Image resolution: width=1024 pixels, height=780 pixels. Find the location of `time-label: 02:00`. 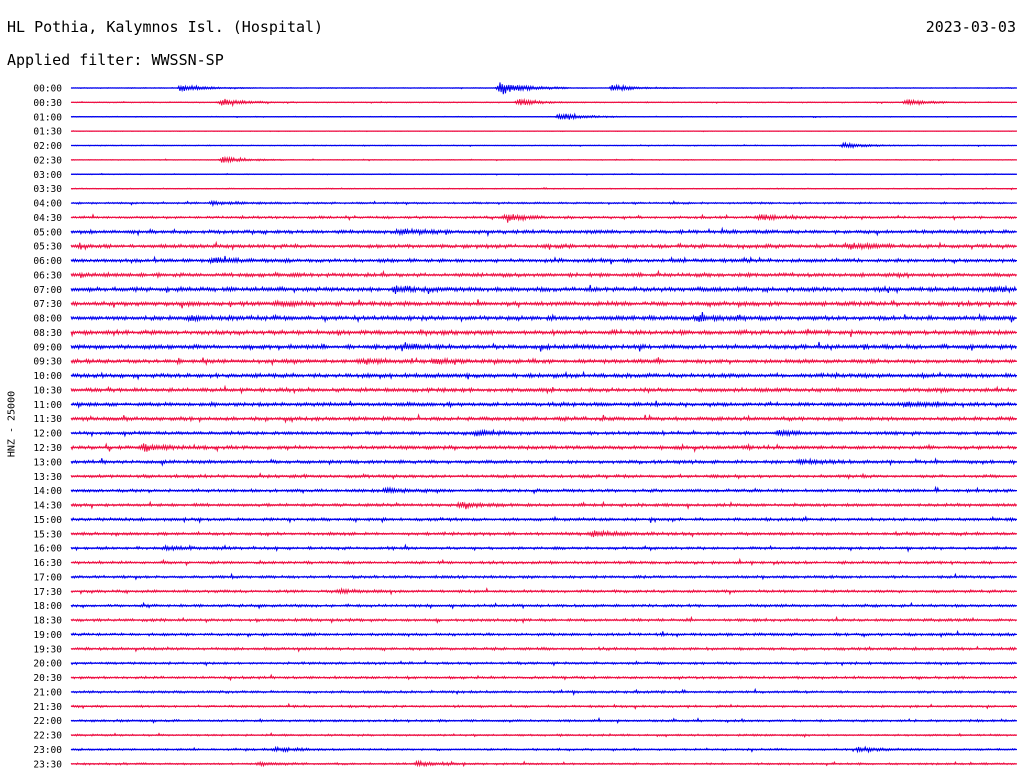

time-label: 02:00 is located at coordinates (47, 146).